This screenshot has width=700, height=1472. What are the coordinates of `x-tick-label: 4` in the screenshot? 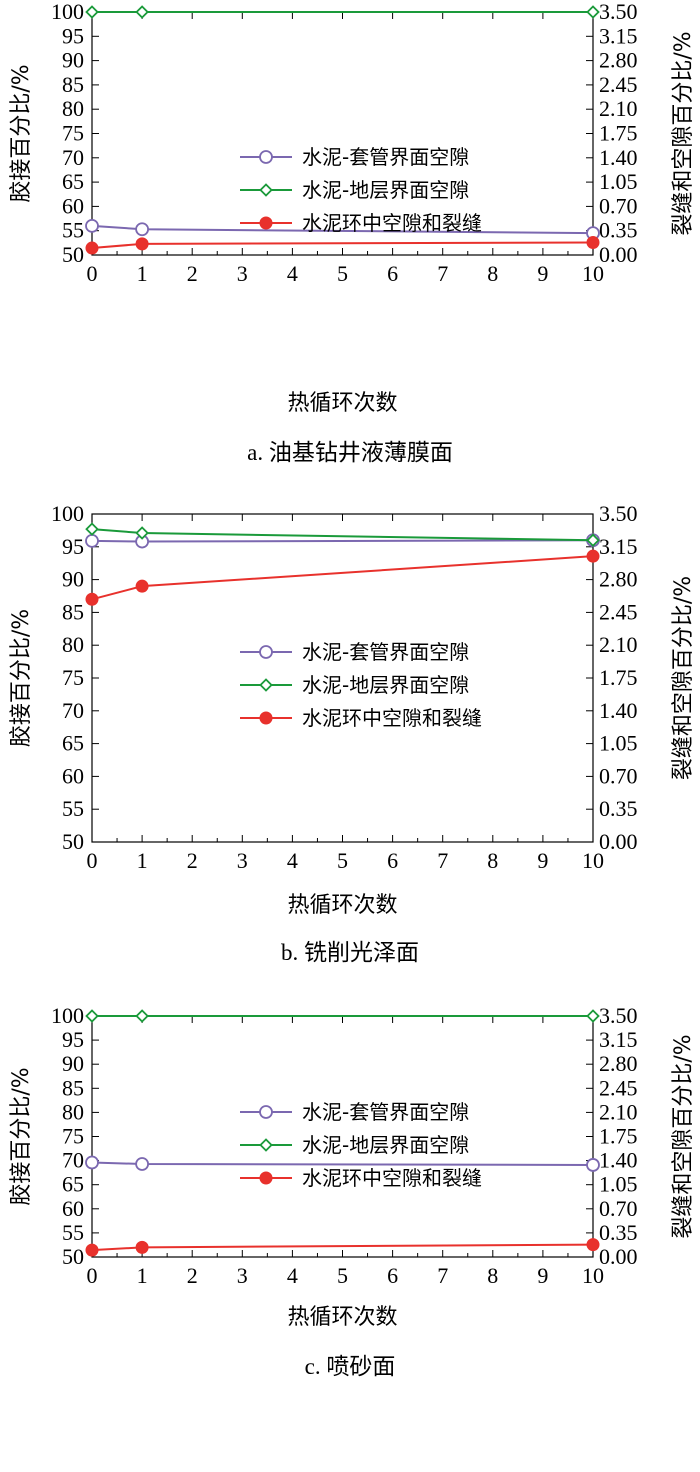 It's located at (292, 1275).